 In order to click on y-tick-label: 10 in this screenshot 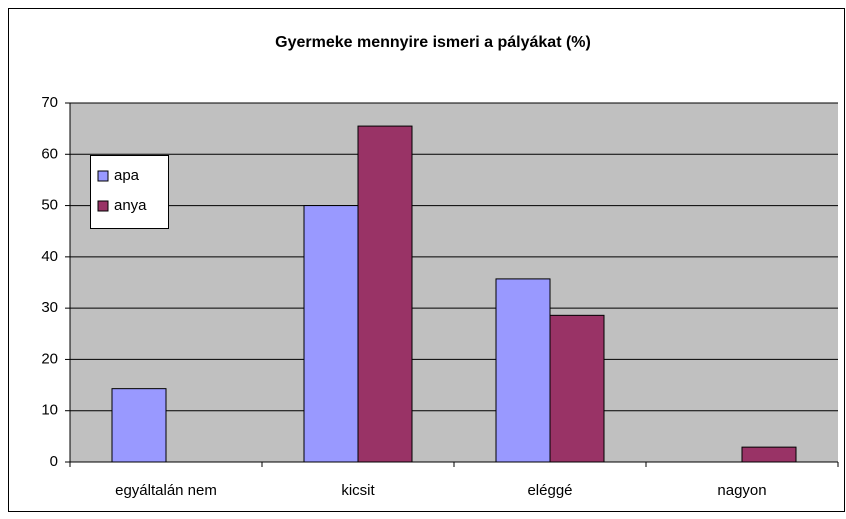, I will do `click(49, 410)`.